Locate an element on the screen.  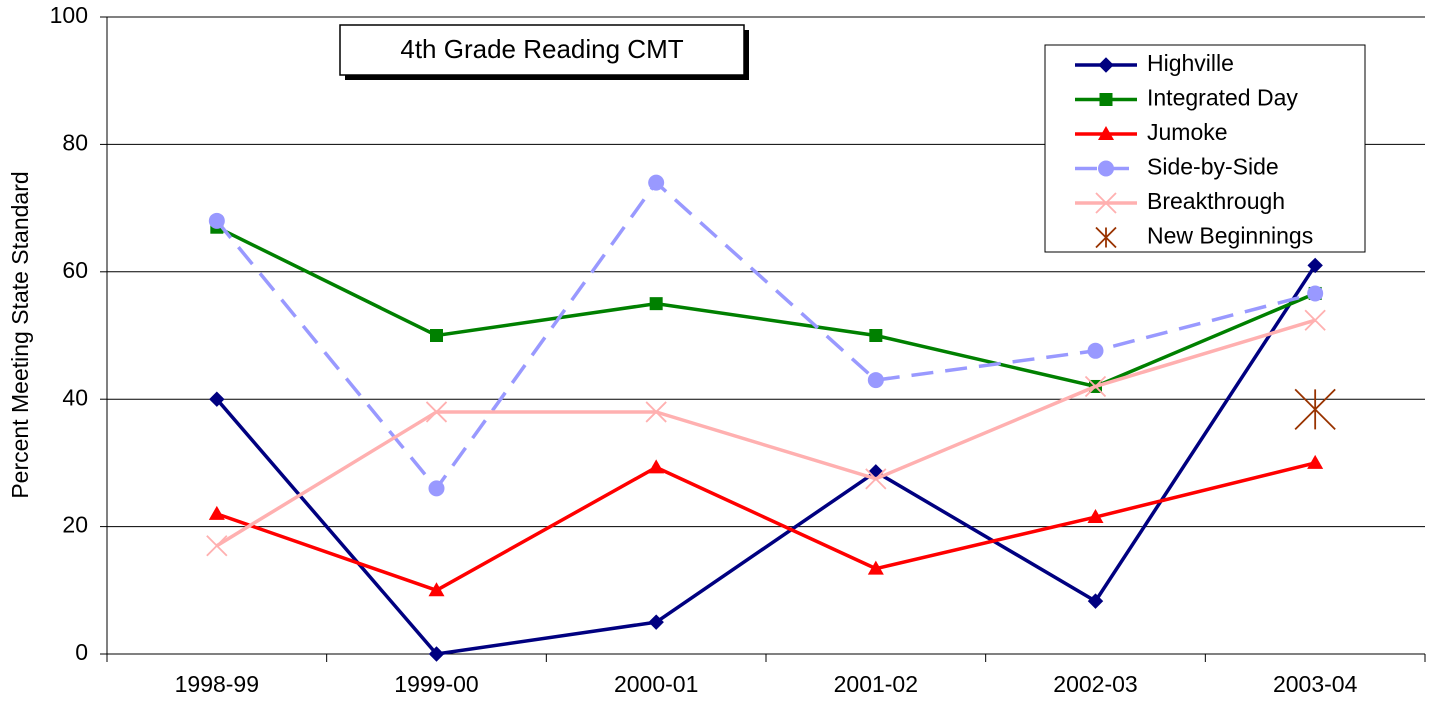
y-axis-label: Percent Meeting State Standard is located at coordinates (20, 334).